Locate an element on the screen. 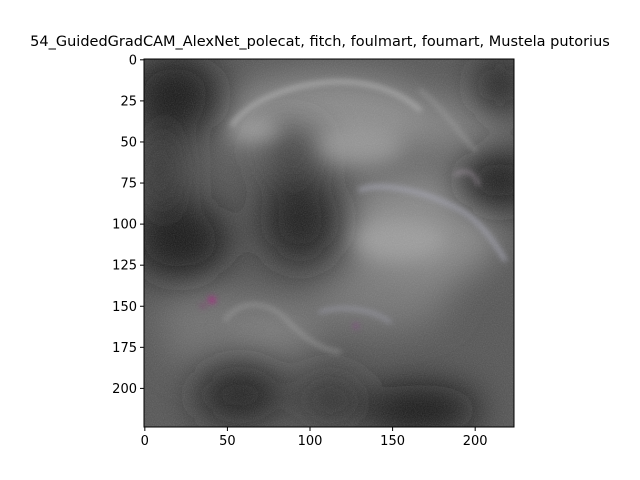  y-tick-label: 150 is located at coordinates (124, 307).